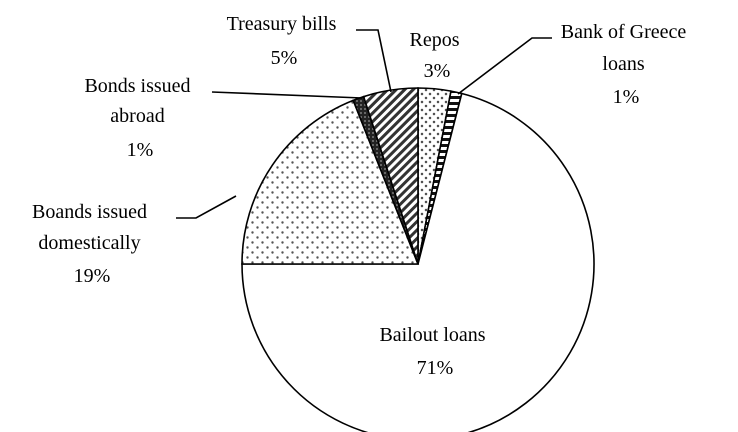 The height and width of the screenshot is (432, 738). Describe the element at coordinates (287, 95) in the screenshot. I see `abroad-leader-line` at that location.